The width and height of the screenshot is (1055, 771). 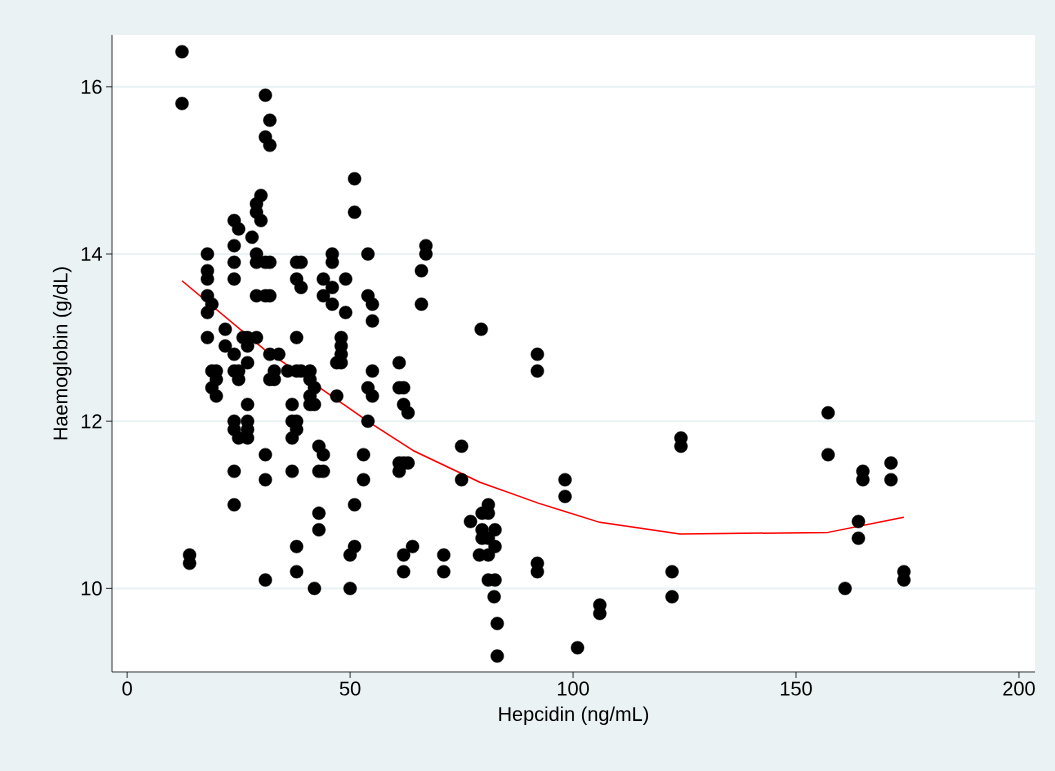 What do you see at coordinates (574, 716) in the screenshot?
I see `x-axis-title: Hepcidin (ng/mL)` at bounding box center [574, 716].